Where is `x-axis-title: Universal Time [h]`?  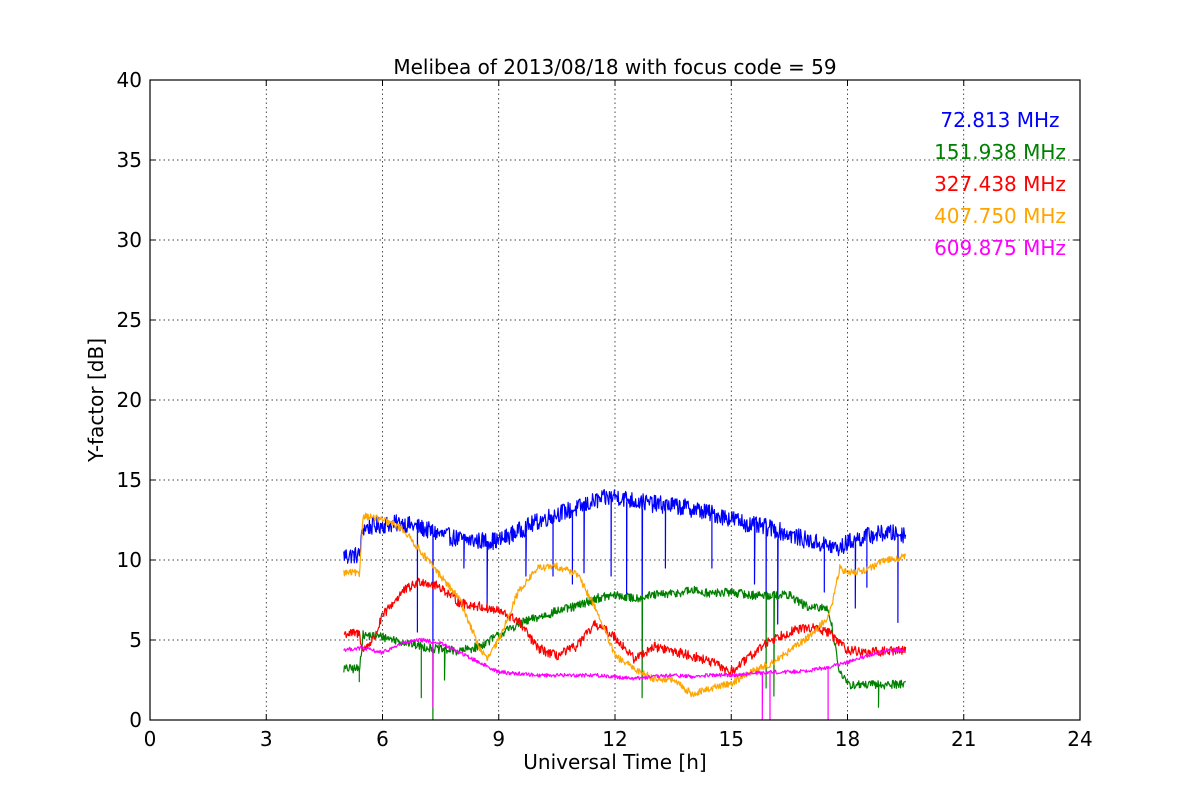 x-axis-title: Universal Time [h] is located at coordinates (614, 762).